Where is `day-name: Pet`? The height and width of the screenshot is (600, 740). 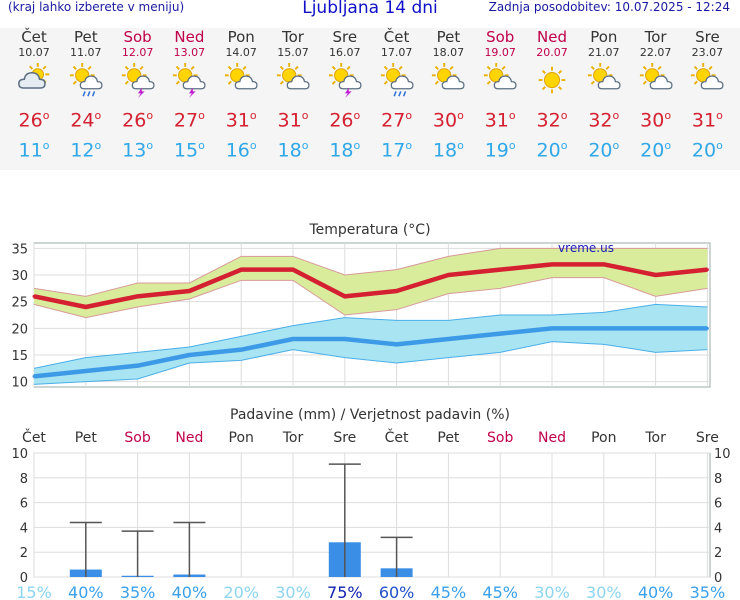
day-name: Pet is located at coordinates (448, 37).